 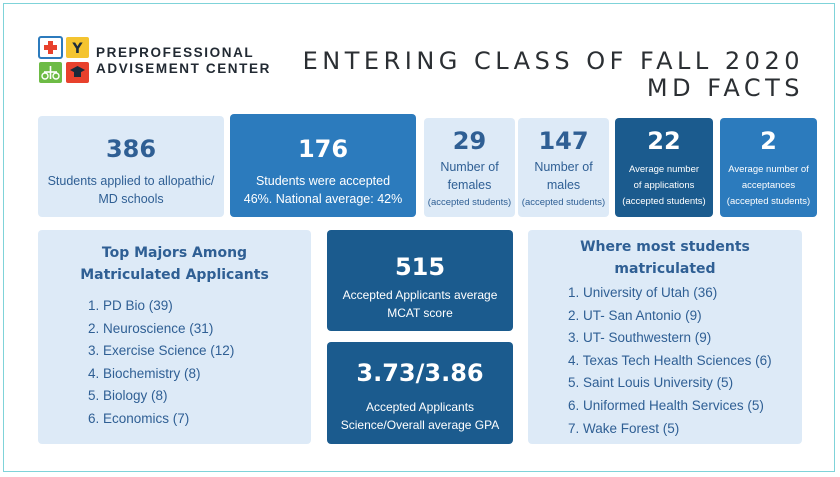 What do you see at coordinates (77, 49) in the screenshot?
I see `logo-letter: Y` at bounding box center [77, 49].